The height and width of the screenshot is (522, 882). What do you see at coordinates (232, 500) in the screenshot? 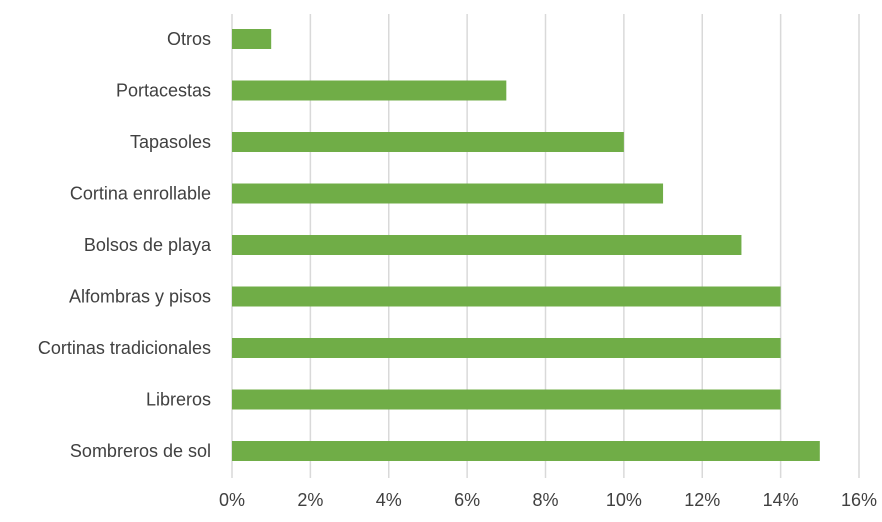
I see `x-tick-label: 0%` at bounding box center [232, 500].